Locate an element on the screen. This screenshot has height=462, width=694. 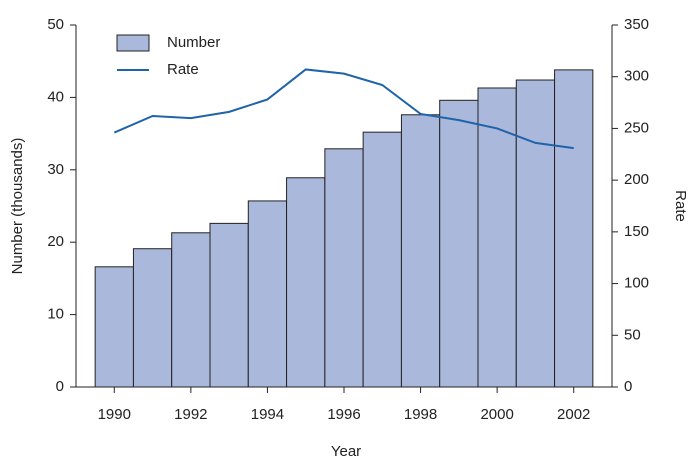
x-tick-label: 2000 is located at coordinates (496, 414).